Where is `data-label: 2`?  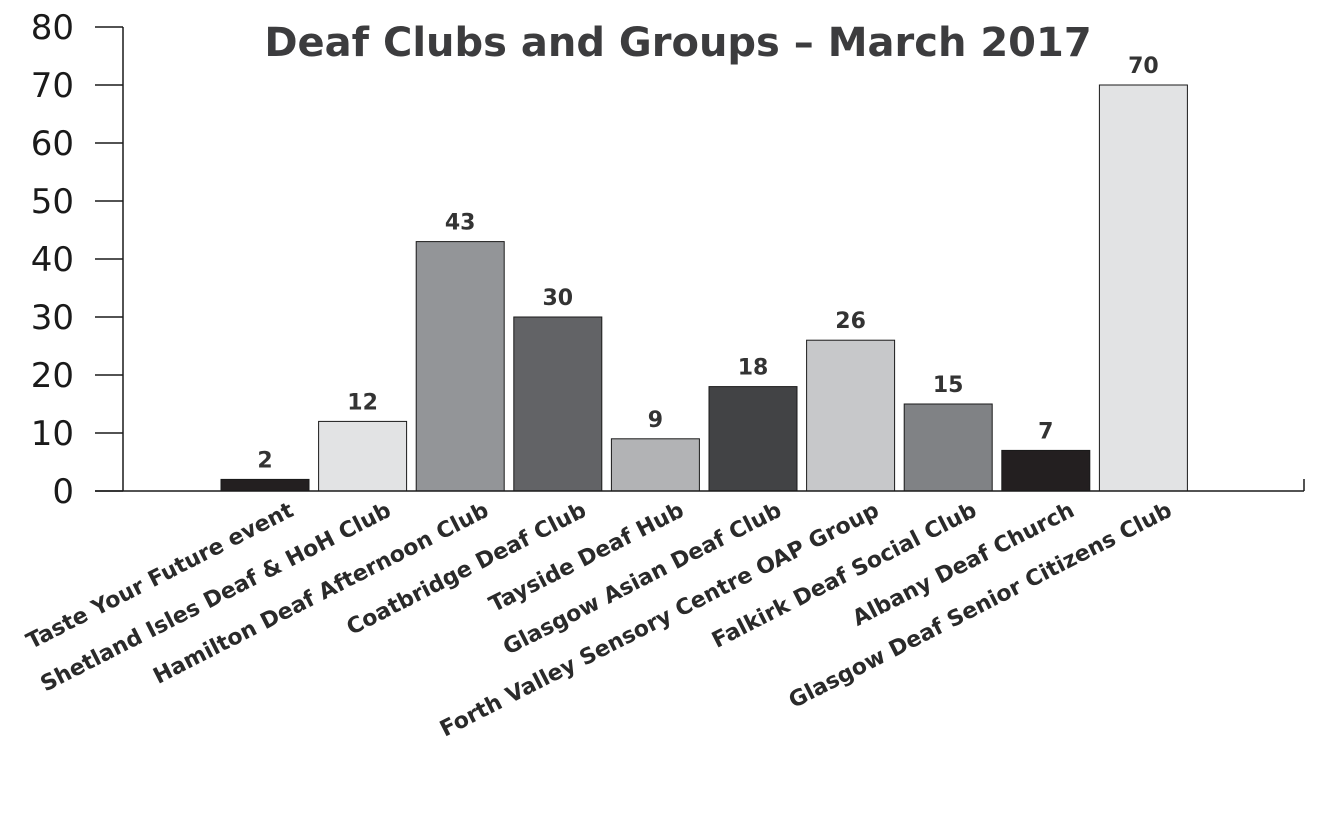 data-label: 2 is located at coordinates (264, 460).